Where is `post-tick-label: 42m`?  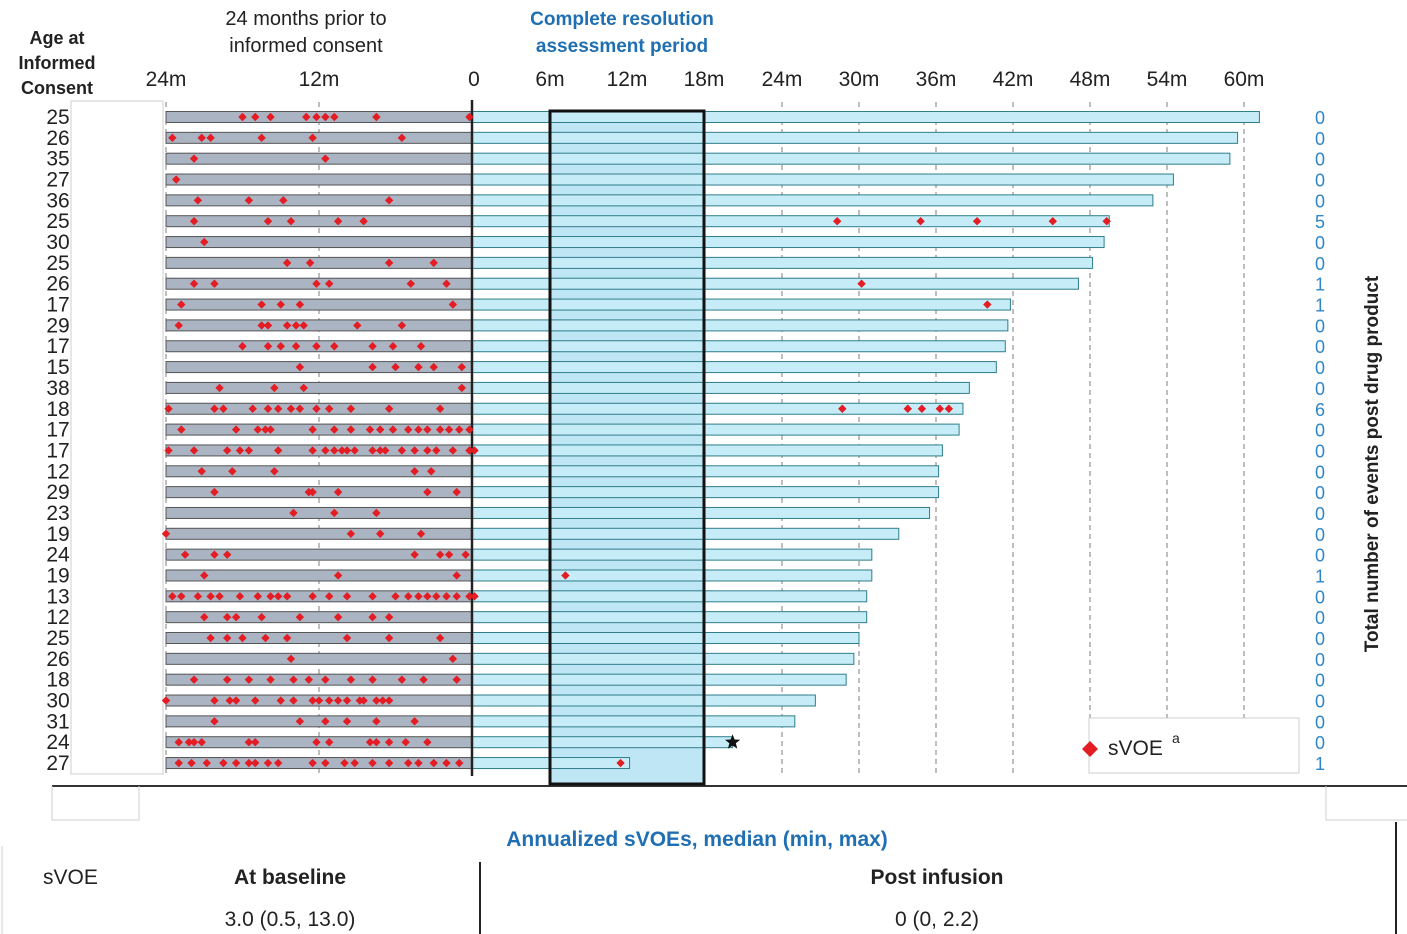
post-tick-label: 42m is located at coordinates (1013, 79).